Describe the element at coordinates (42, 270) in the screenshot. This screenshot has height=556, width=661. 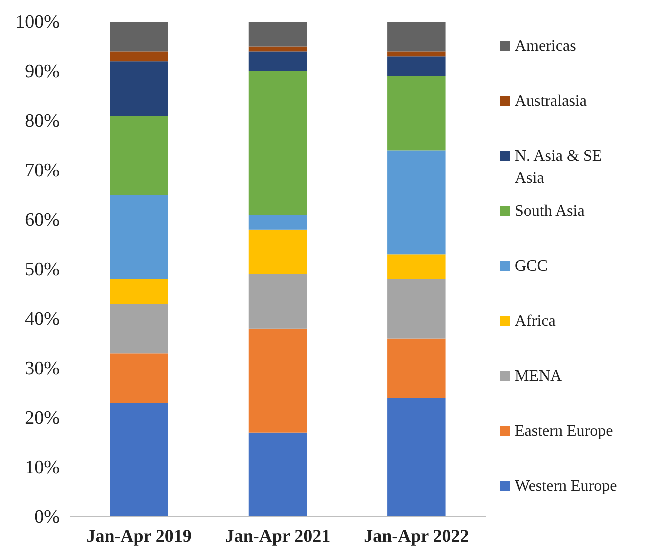
I see `y-tick-label: 50%` at that location.